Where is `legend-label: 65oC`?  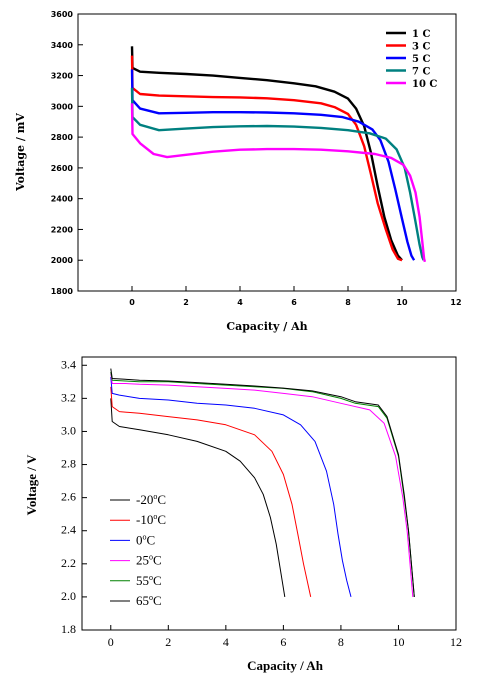 legend-label: 65oC is located at coordinates (149, 600).